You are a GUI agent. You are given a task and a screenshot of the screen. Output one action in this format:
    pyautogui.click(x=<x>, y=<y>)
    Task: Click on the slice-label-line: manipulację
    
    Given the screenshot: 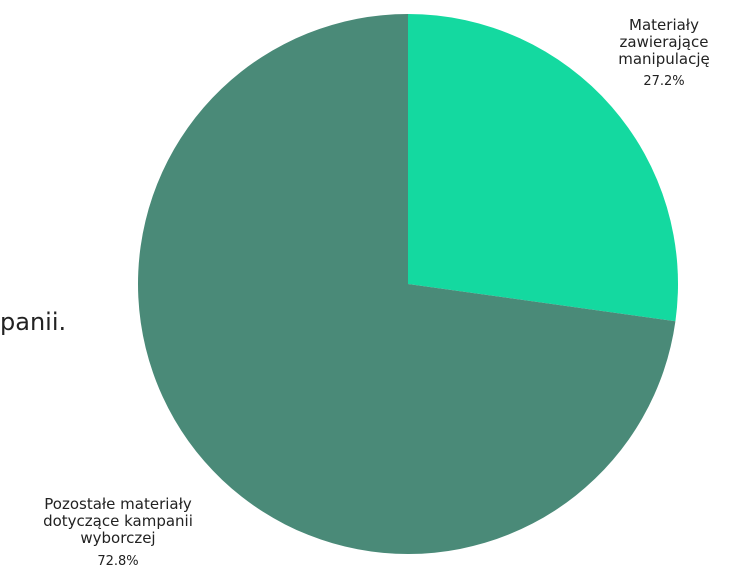 What is the action you would take?
    pyautogui.click(x=664, y=59)
    